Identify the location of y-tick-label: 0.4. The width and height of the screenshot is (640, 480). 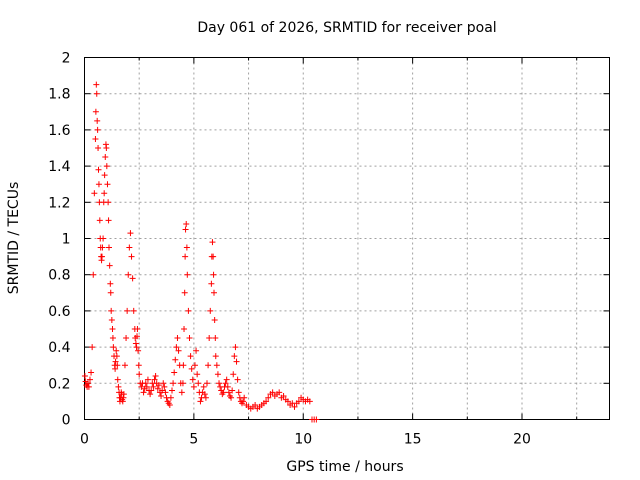
(59, 348).